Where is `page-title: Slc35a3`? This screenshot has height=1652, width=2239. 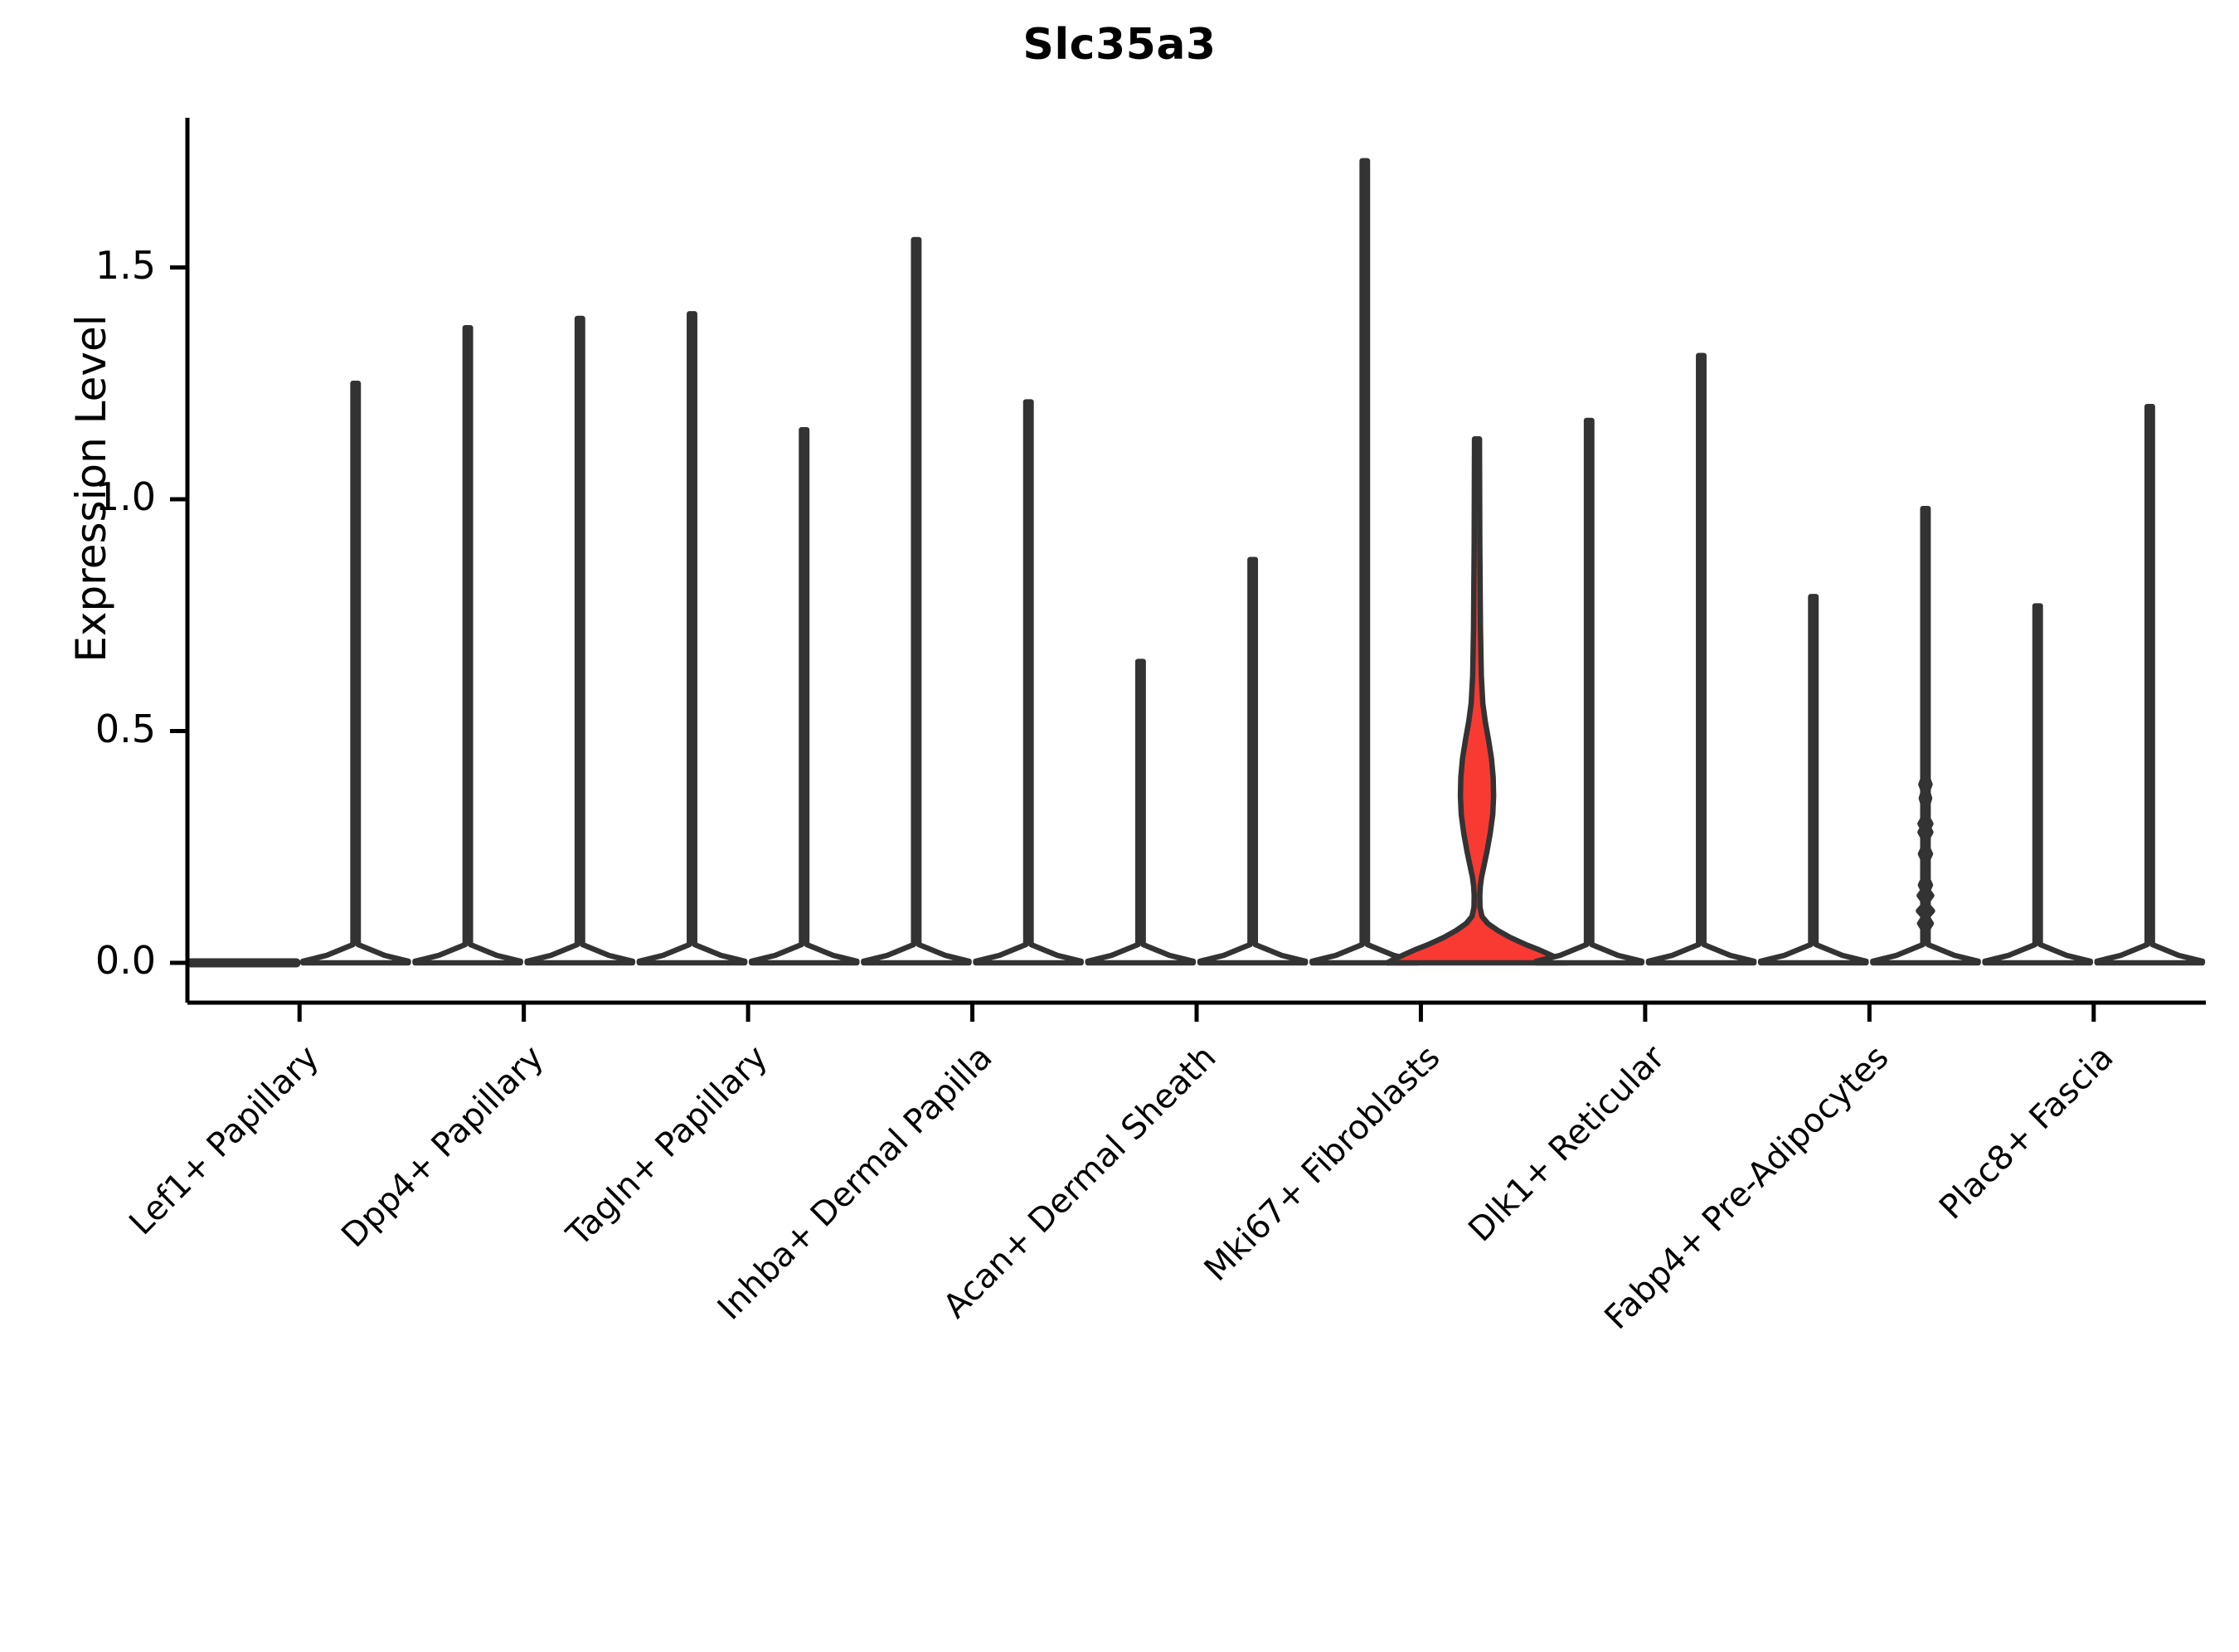
page-title: Slc35a3 is located at coordinates (1119, 45).